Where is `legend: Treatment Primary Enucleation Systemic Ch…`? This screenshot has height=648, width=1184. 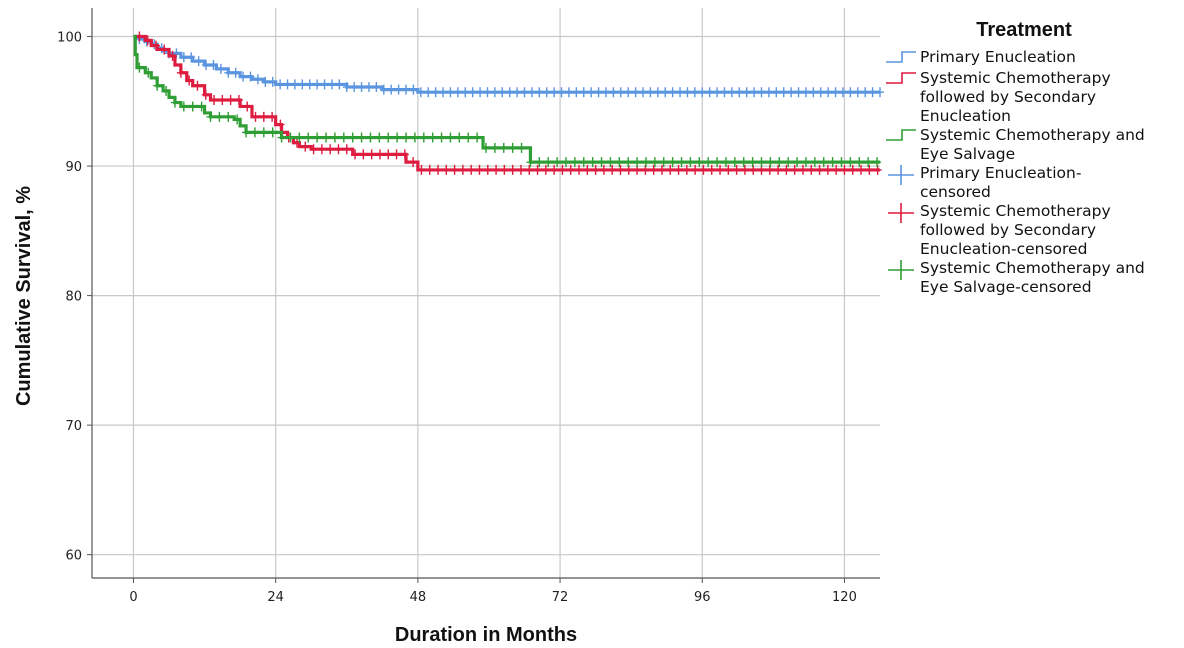 legend: Treatment Primary Enucleation Systemic Ch… is located at coordinates (1015, 157).